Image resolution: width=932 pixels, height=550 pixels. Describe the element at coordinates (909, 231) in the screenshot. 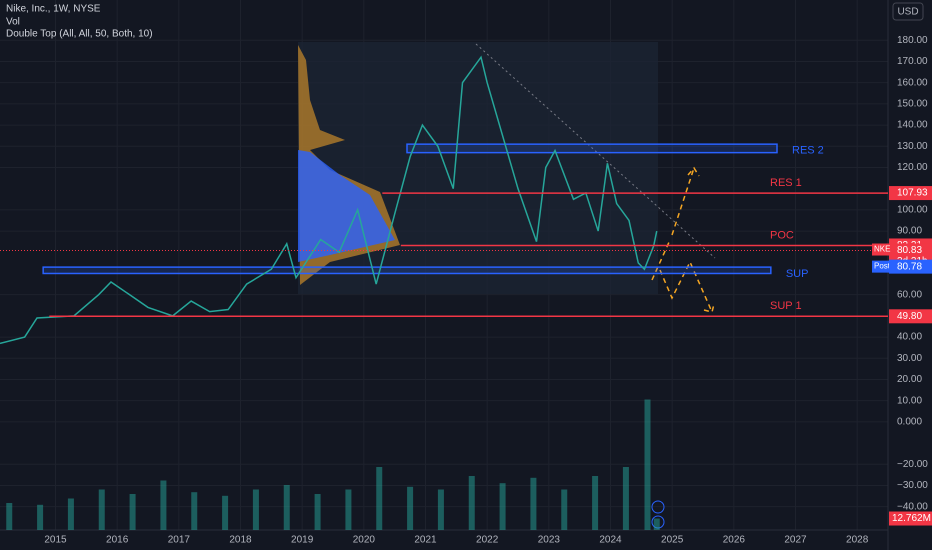

I see `y-tick-label: 90.00` at that location.